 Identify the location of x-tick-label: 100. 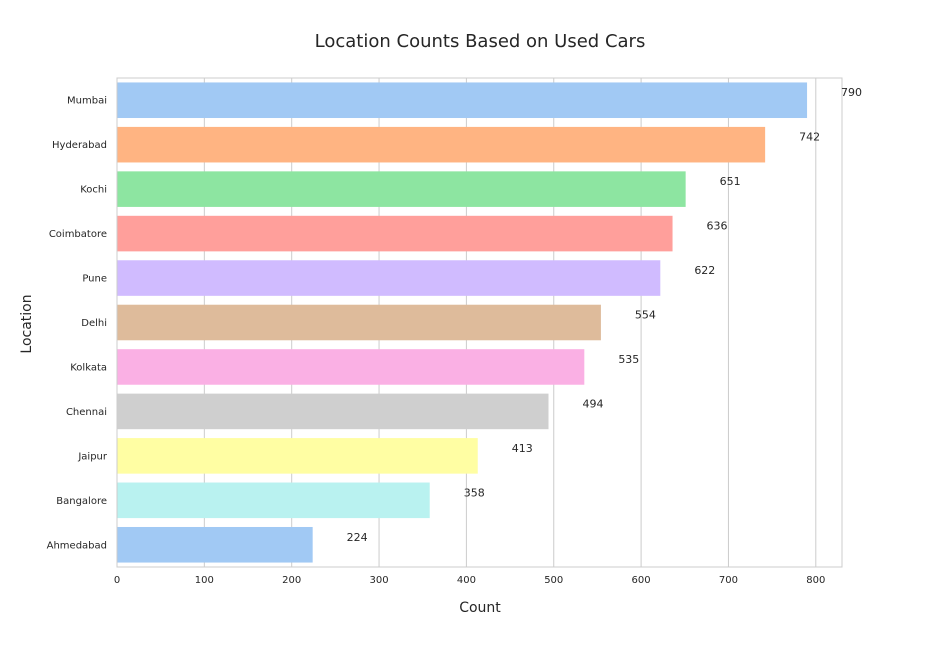
(204, 580).